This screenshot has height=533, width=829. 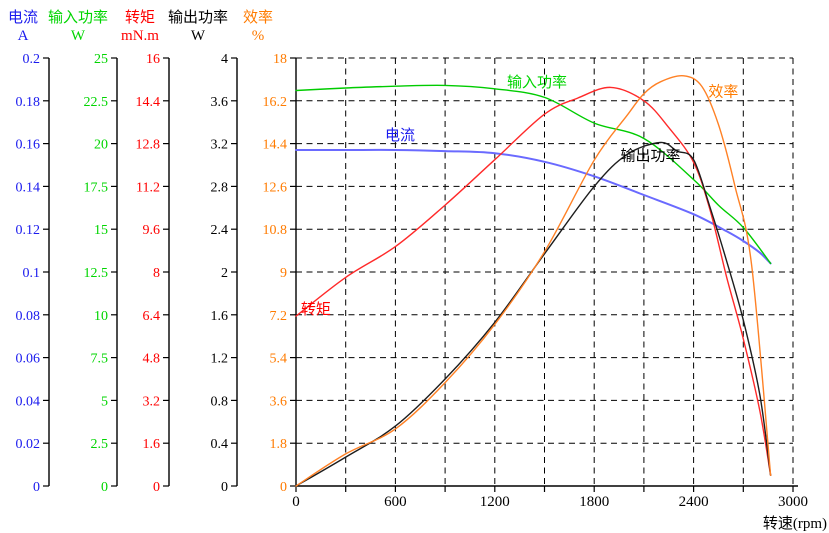 I want to click on y-axis-tick-label-input-power: 7.5, so click(x=100, y=359).